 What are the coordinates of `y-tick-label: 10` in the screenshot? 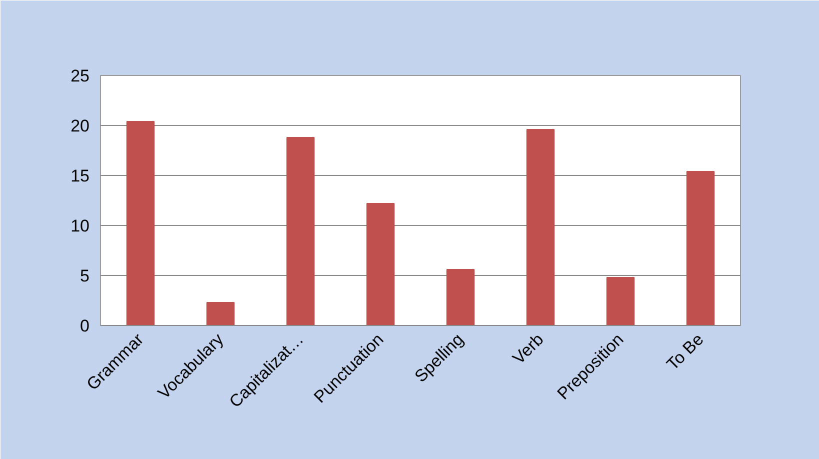 It's located at (80, 226).